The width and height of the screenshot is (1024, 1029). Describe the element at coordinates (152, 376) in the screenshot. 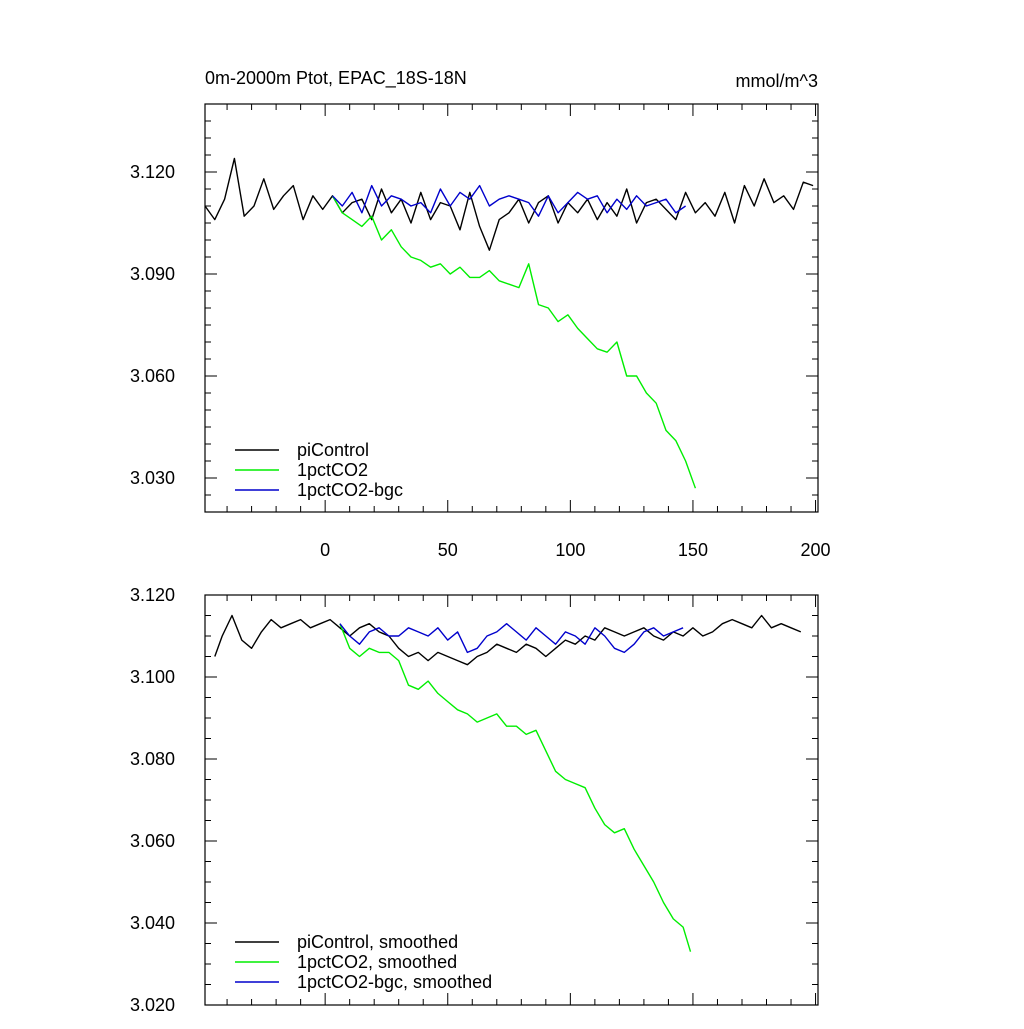

I see `panel1-ytick-label: 3.060` at that location.